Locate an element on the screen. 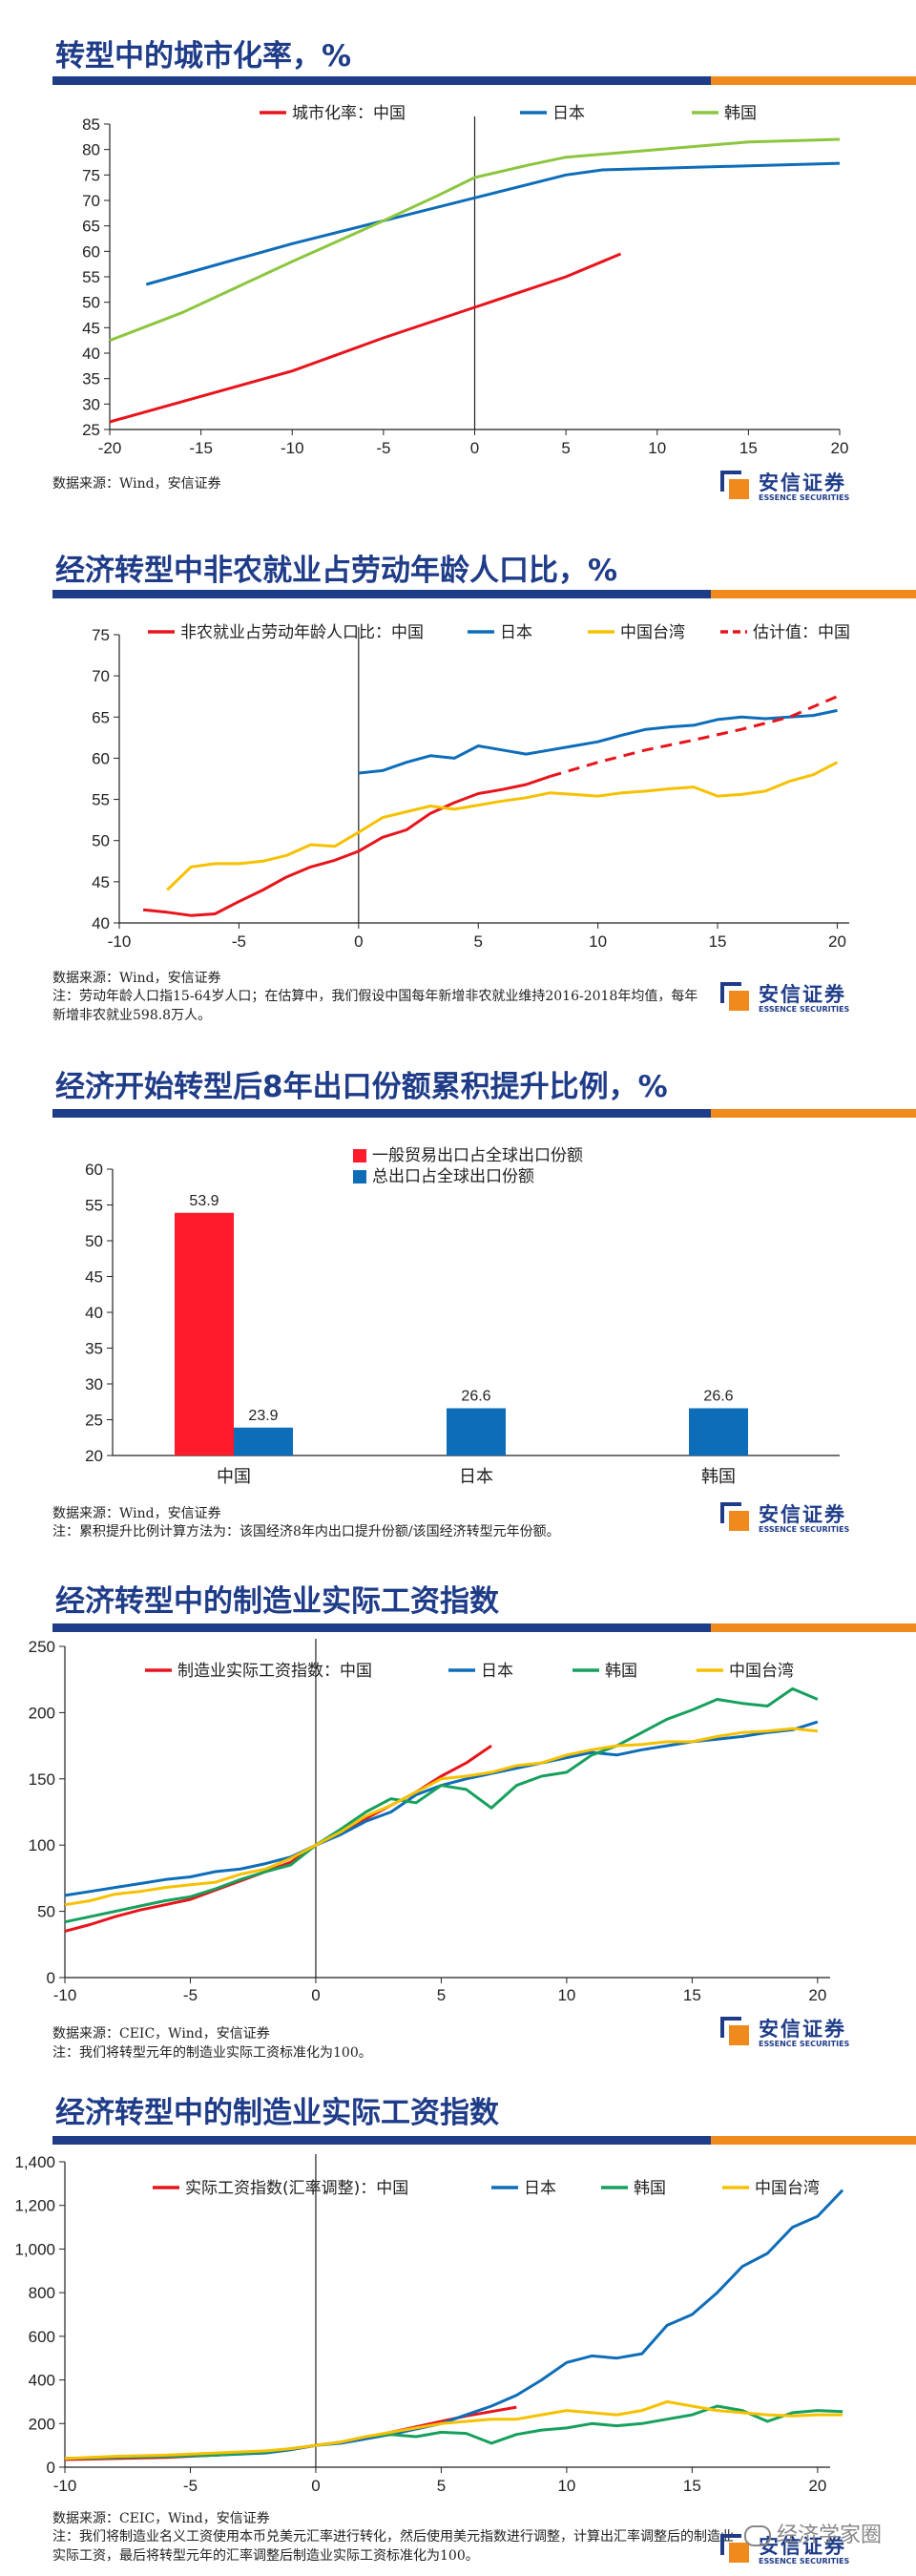 The image size is (916, 2576). footnote: 注：累积提升比例计算方法为：该国经济8年内出口提升份额/该国经济转型元年份额。 is located at coordinates (306, 1531).